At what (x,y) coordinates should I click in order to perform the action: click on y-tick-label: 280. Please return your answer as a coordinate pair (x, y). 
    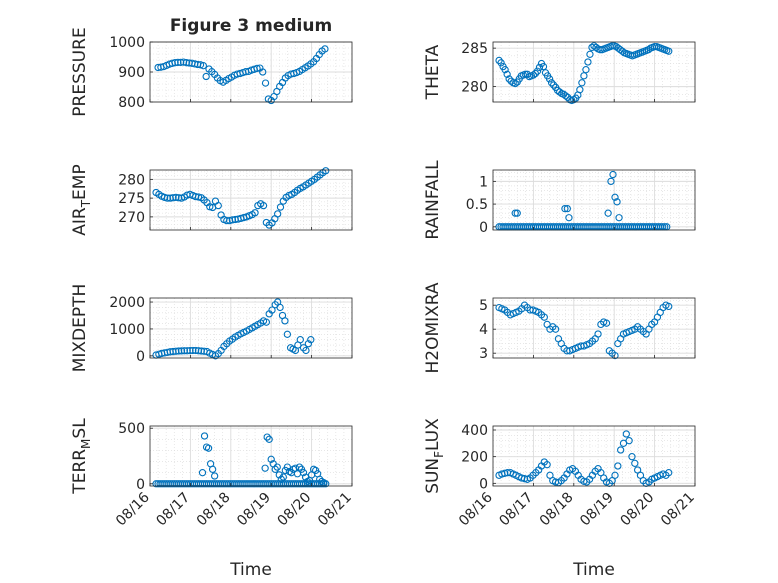
    Looking at the image, I should click on (131, 180).